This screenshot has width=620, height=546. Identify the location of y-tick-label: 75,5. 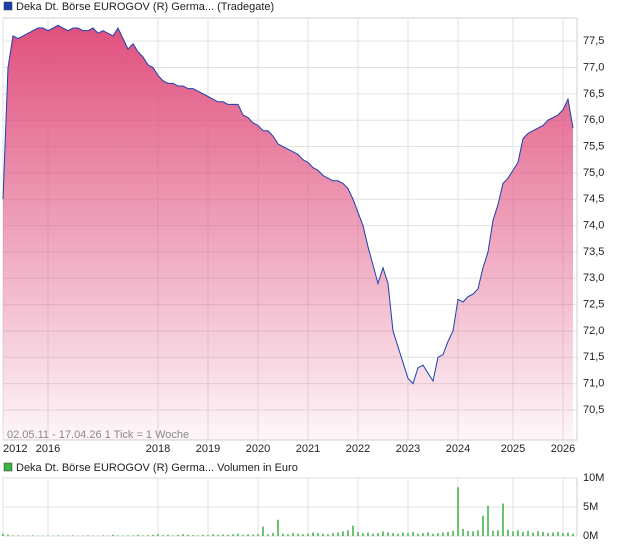
(593, 146).